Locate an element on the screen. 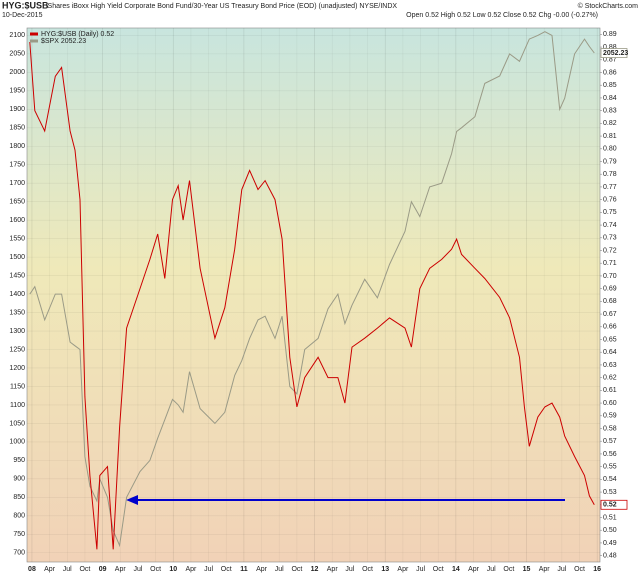  y2-tick-label: 0.73 is located at coordinates (610, 238).